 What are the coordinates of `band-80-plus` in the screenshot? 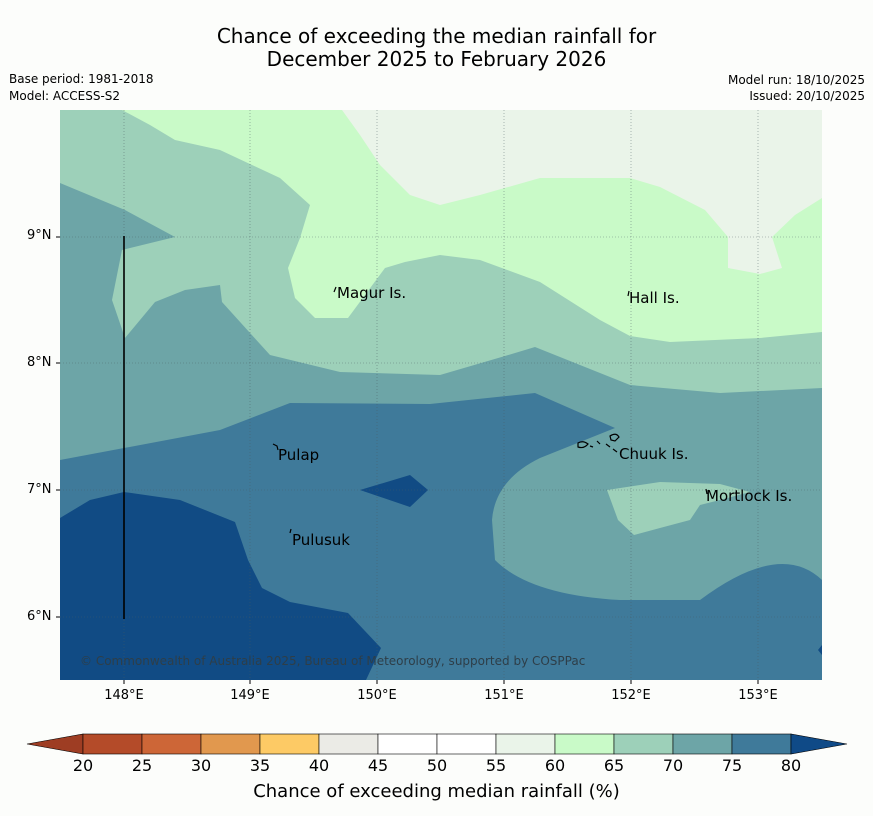 It's located at (220, 586).